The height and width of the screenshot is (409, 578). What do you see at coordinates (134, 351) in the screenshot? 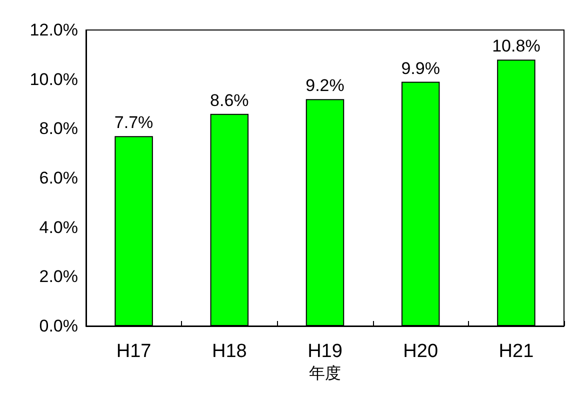
I see `x-tick-label: H17` at bounding box center [134, 351].